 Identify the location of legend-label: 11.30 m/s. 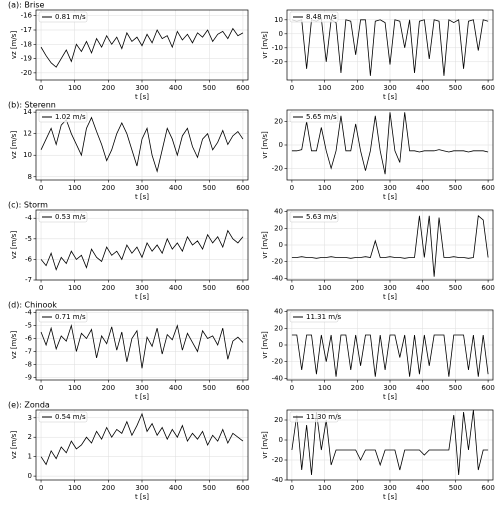
(323, 417).